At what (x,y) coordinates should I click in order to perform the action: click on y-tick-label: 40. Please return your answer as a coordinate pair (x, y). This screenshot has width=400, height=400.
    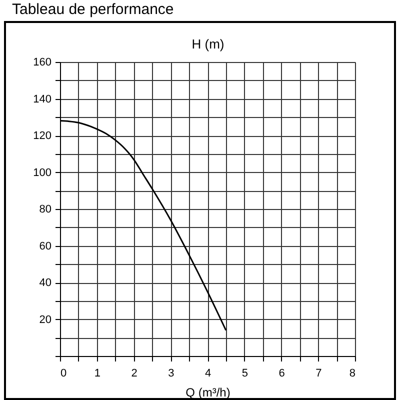
    Looking at the image, I should click on (45, 283).